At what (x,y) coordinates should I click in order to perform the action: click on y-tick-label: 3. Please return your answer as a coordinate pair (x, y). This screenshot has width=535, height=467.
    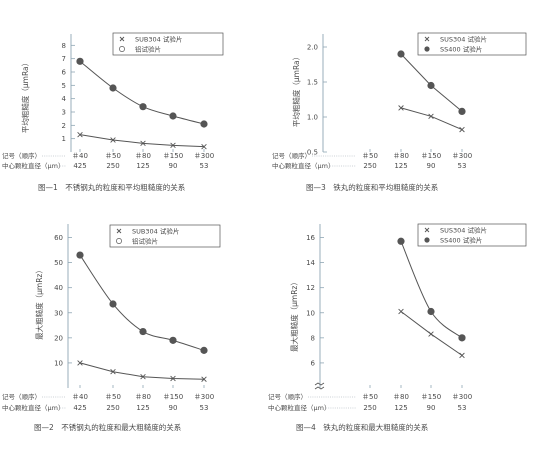
    Looking at the image, I should click on (64, 113).